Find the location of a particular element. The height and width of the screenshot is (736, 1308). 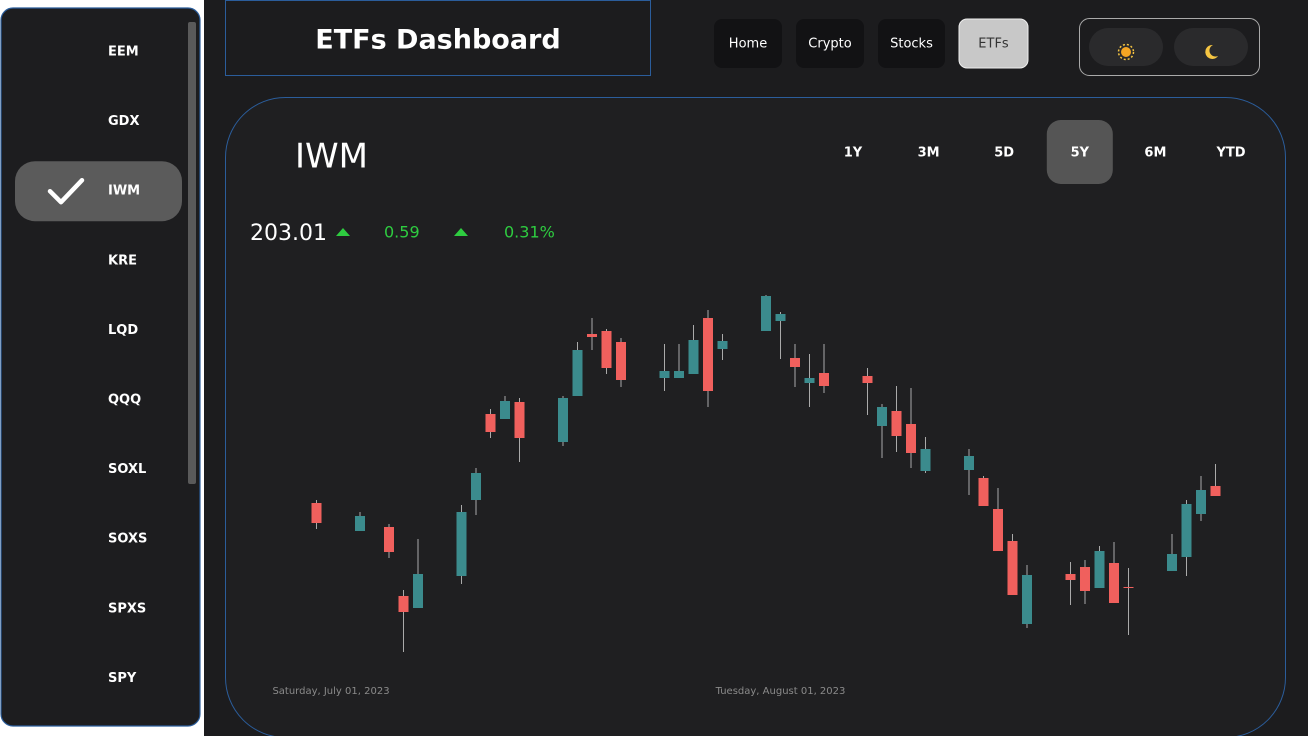

nav: Home Crypto Stocks ETFs is located at coordinates (871, 43).